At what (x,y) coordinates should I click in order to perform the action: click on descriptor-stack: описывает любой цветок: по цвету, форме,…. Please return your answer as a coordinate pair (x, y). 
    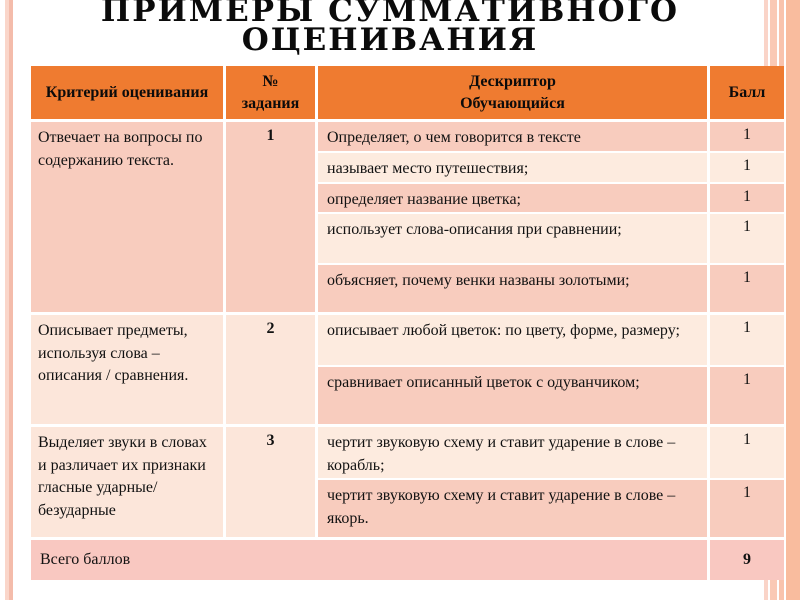
    Looking at the image, I should click on (551, 369).